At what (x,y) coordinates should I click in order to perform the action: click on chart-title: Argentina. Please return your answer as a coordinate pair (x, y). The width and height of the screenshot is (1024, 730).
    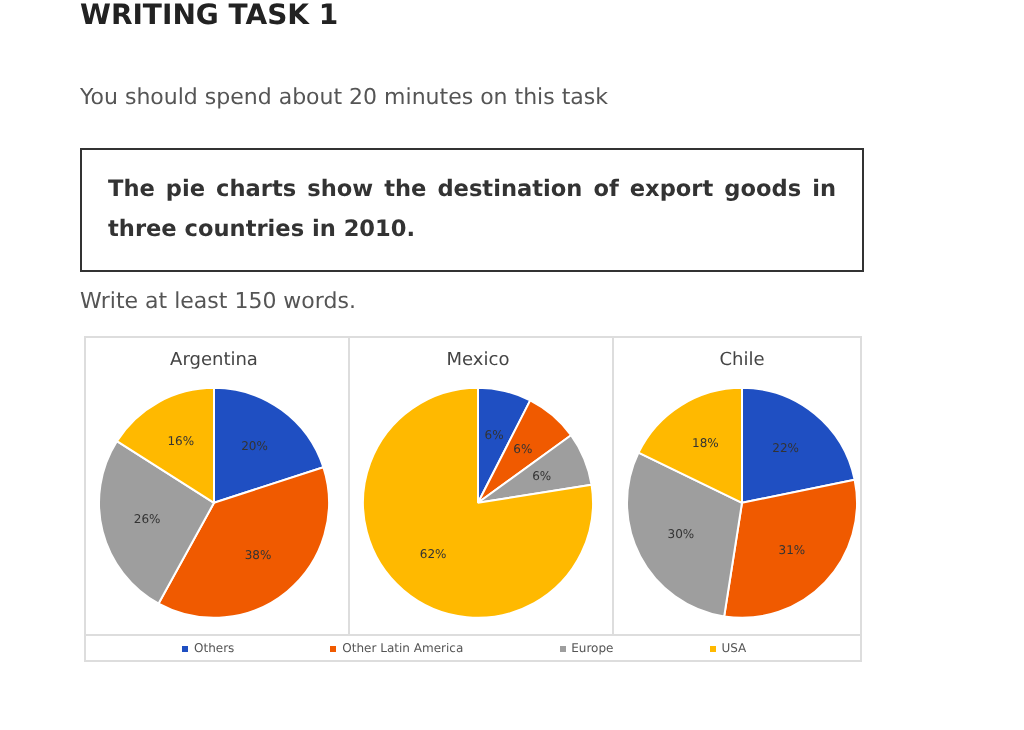
    Looking at the image, I should click on (214, 361).